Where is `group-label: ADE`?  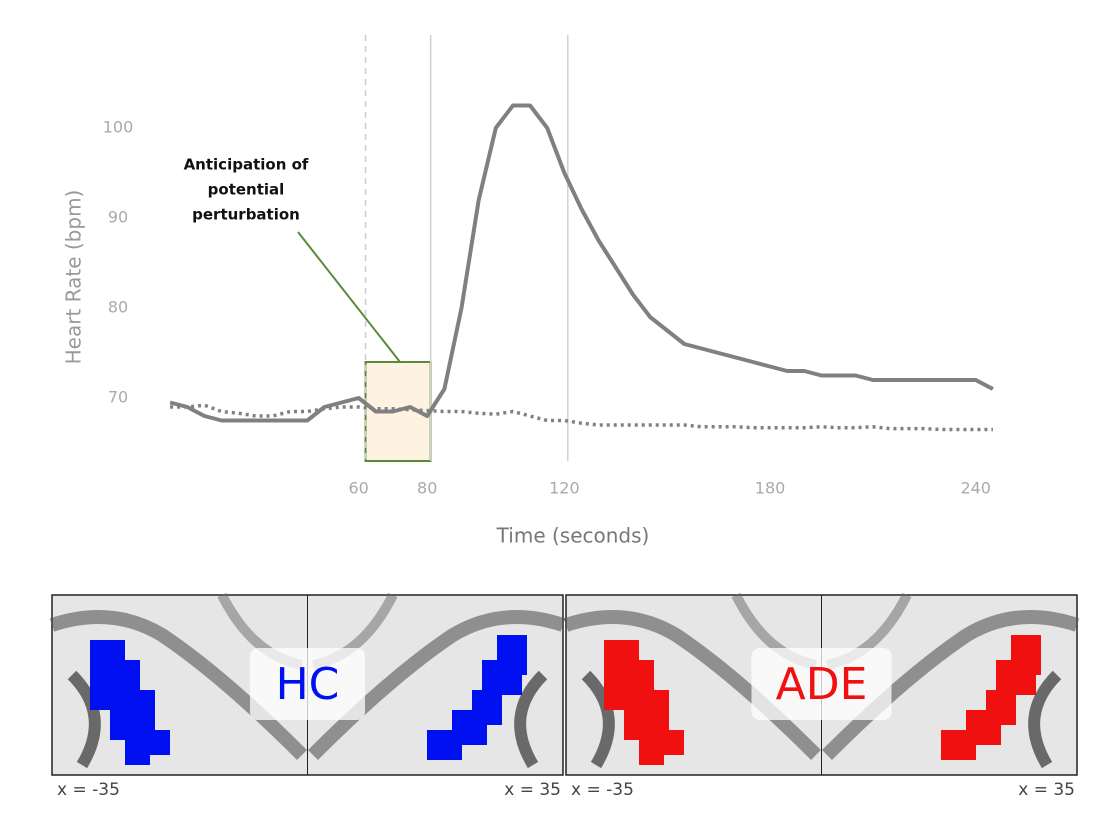
group-label: ADE is located at coordinates (822, 684).